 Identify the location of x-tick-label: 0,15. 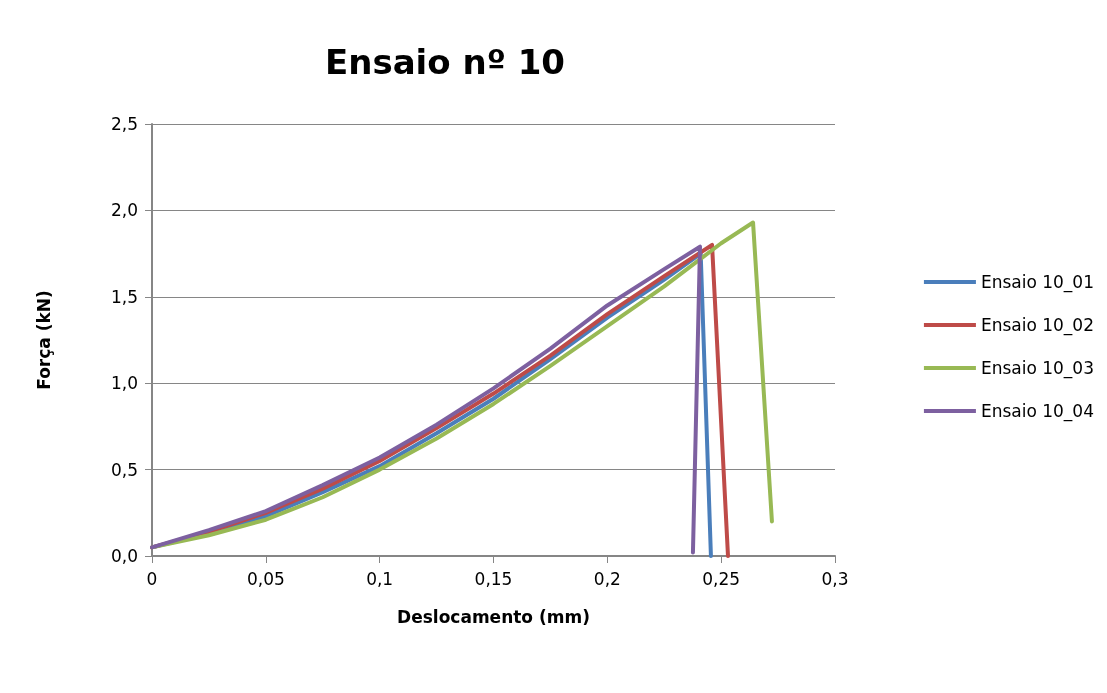
(493, 578).